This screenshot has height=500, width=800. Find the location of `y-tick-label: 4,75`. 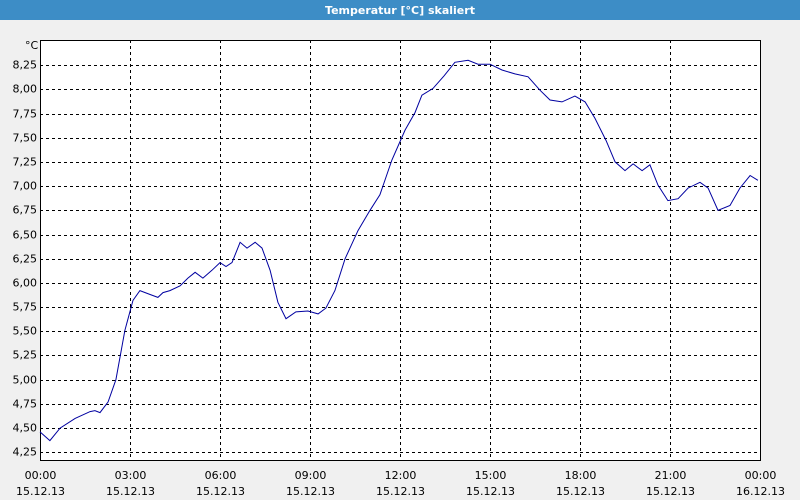

y-tick-label: 4,75 is located at coordinates (25, 404).